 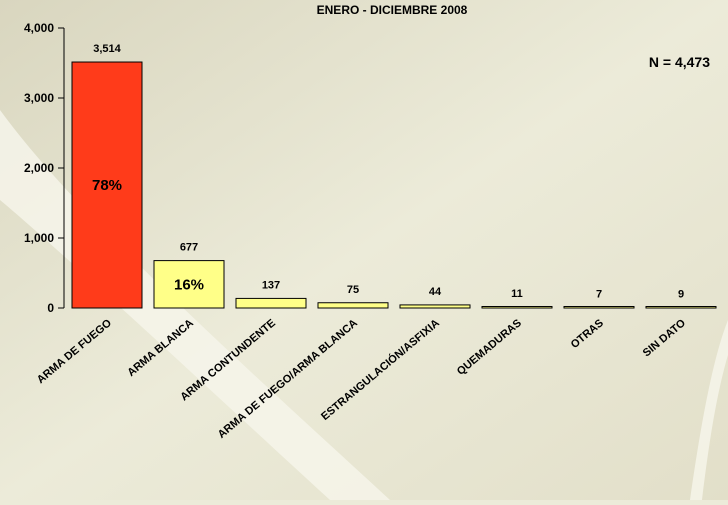 I want to click on sample-size-annotation: N = 4,473, so click(x=679, y=62).